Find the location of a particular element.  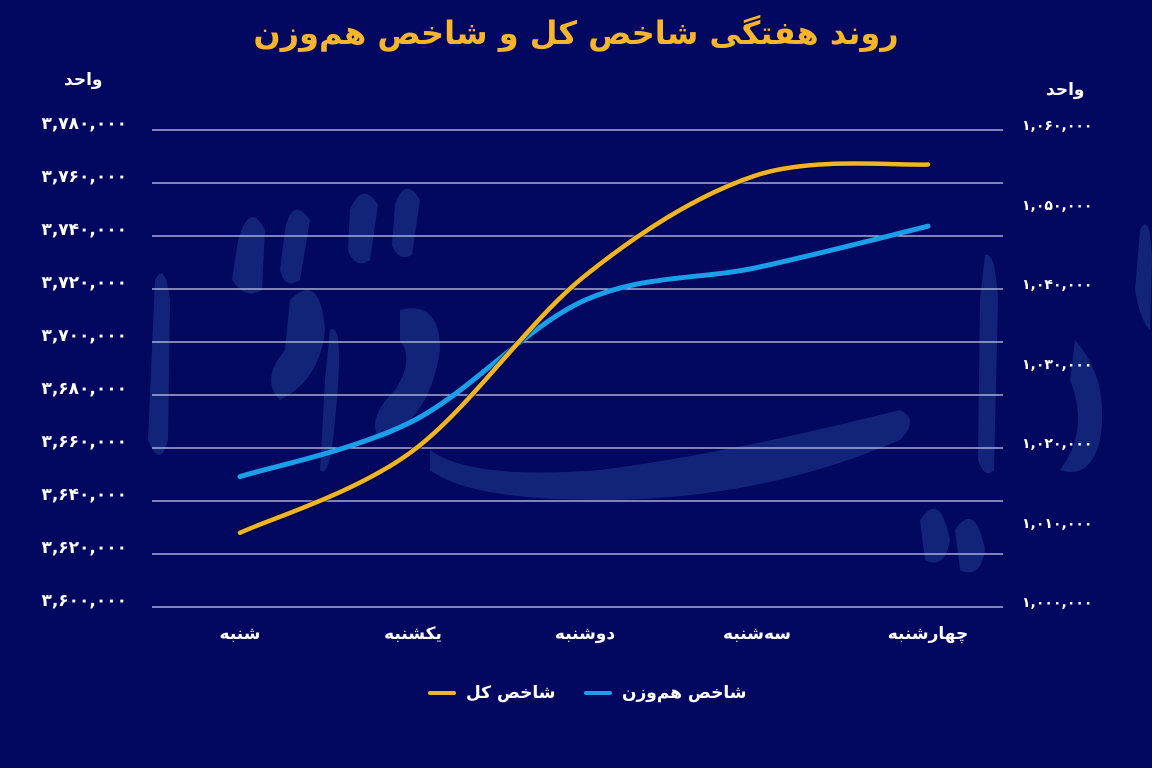

left-axis-tick: ۳,۷۶۰,۰۰۰ is located at coordinates (84, 177).